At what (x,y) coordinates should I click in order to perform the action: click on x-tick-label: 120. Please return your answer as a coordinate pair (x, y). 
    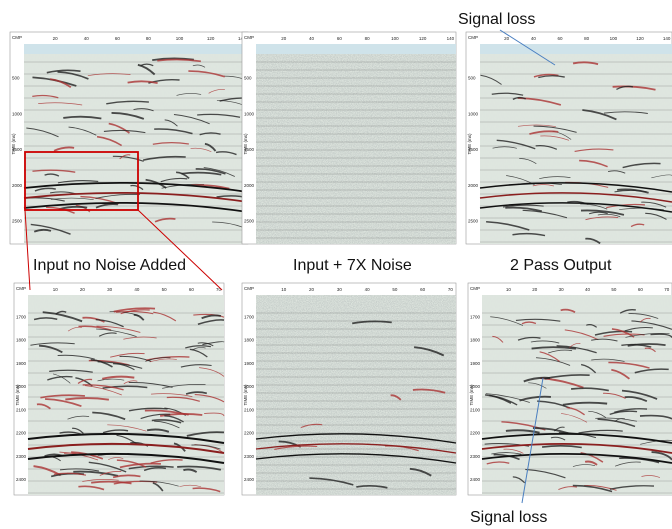
    Looking at the image, I should click on (640, 38).